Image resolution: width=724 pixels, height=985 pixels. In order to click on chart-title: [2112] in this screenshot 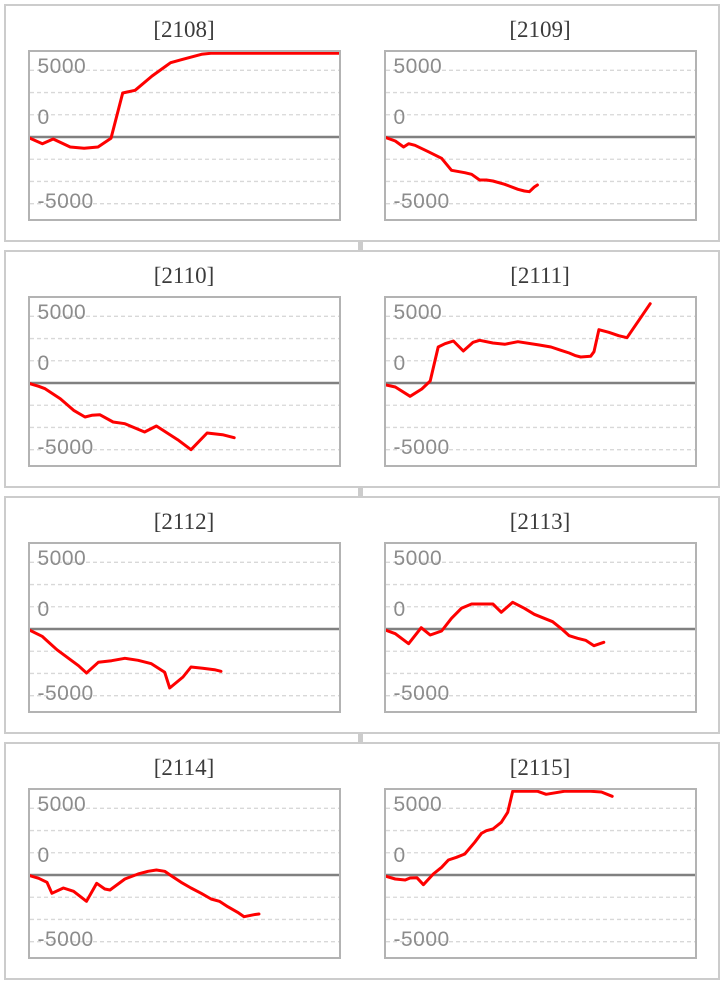, I will do `click(184, 521)`.